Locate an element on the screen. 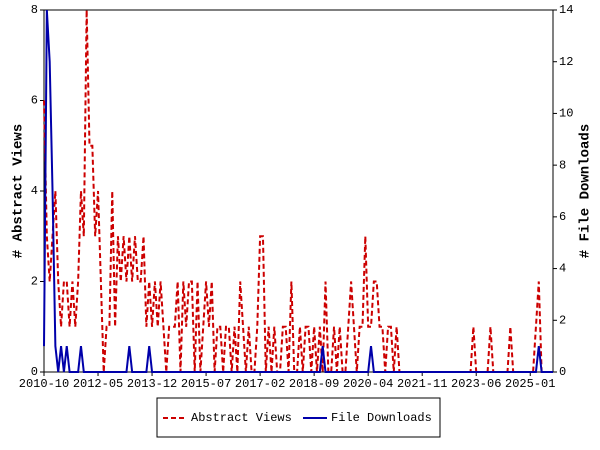 The width and height of the screenshot is (600, 450). y-tick-label: 6 is located at coordinates (34, 101).